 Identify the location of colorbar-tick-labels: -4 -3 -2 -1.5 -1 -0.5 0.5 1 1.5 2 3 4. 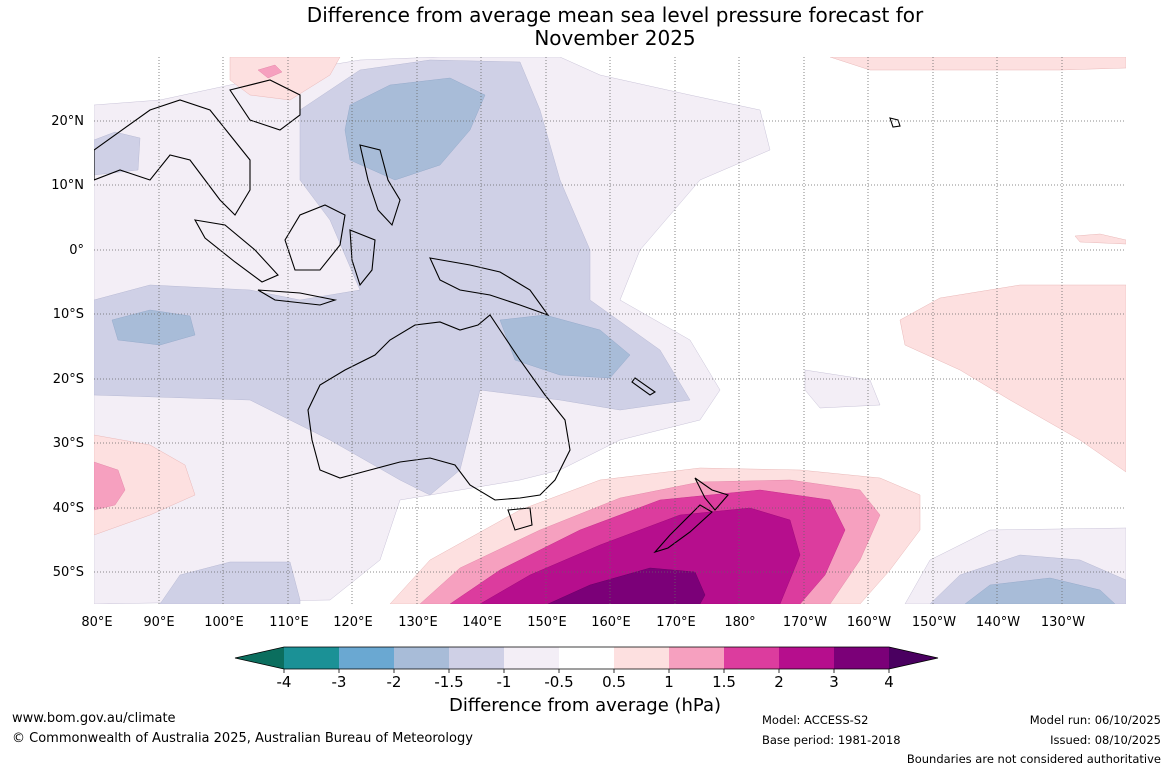
(585, 682).